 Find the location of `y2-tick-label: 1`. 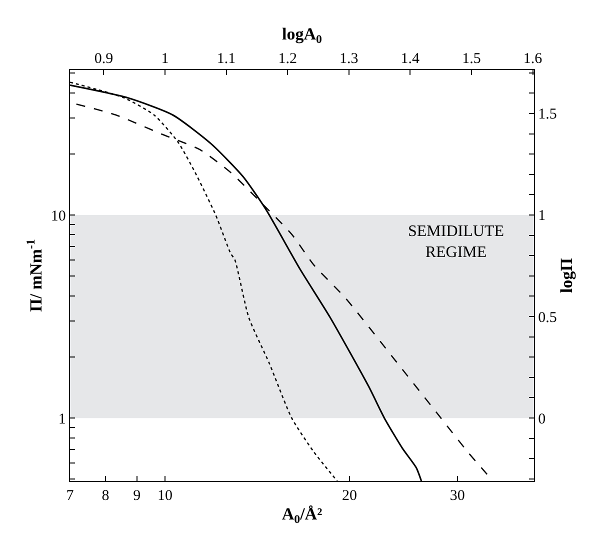

y2-tick-label: 1 is located at coordinates (542, 216).